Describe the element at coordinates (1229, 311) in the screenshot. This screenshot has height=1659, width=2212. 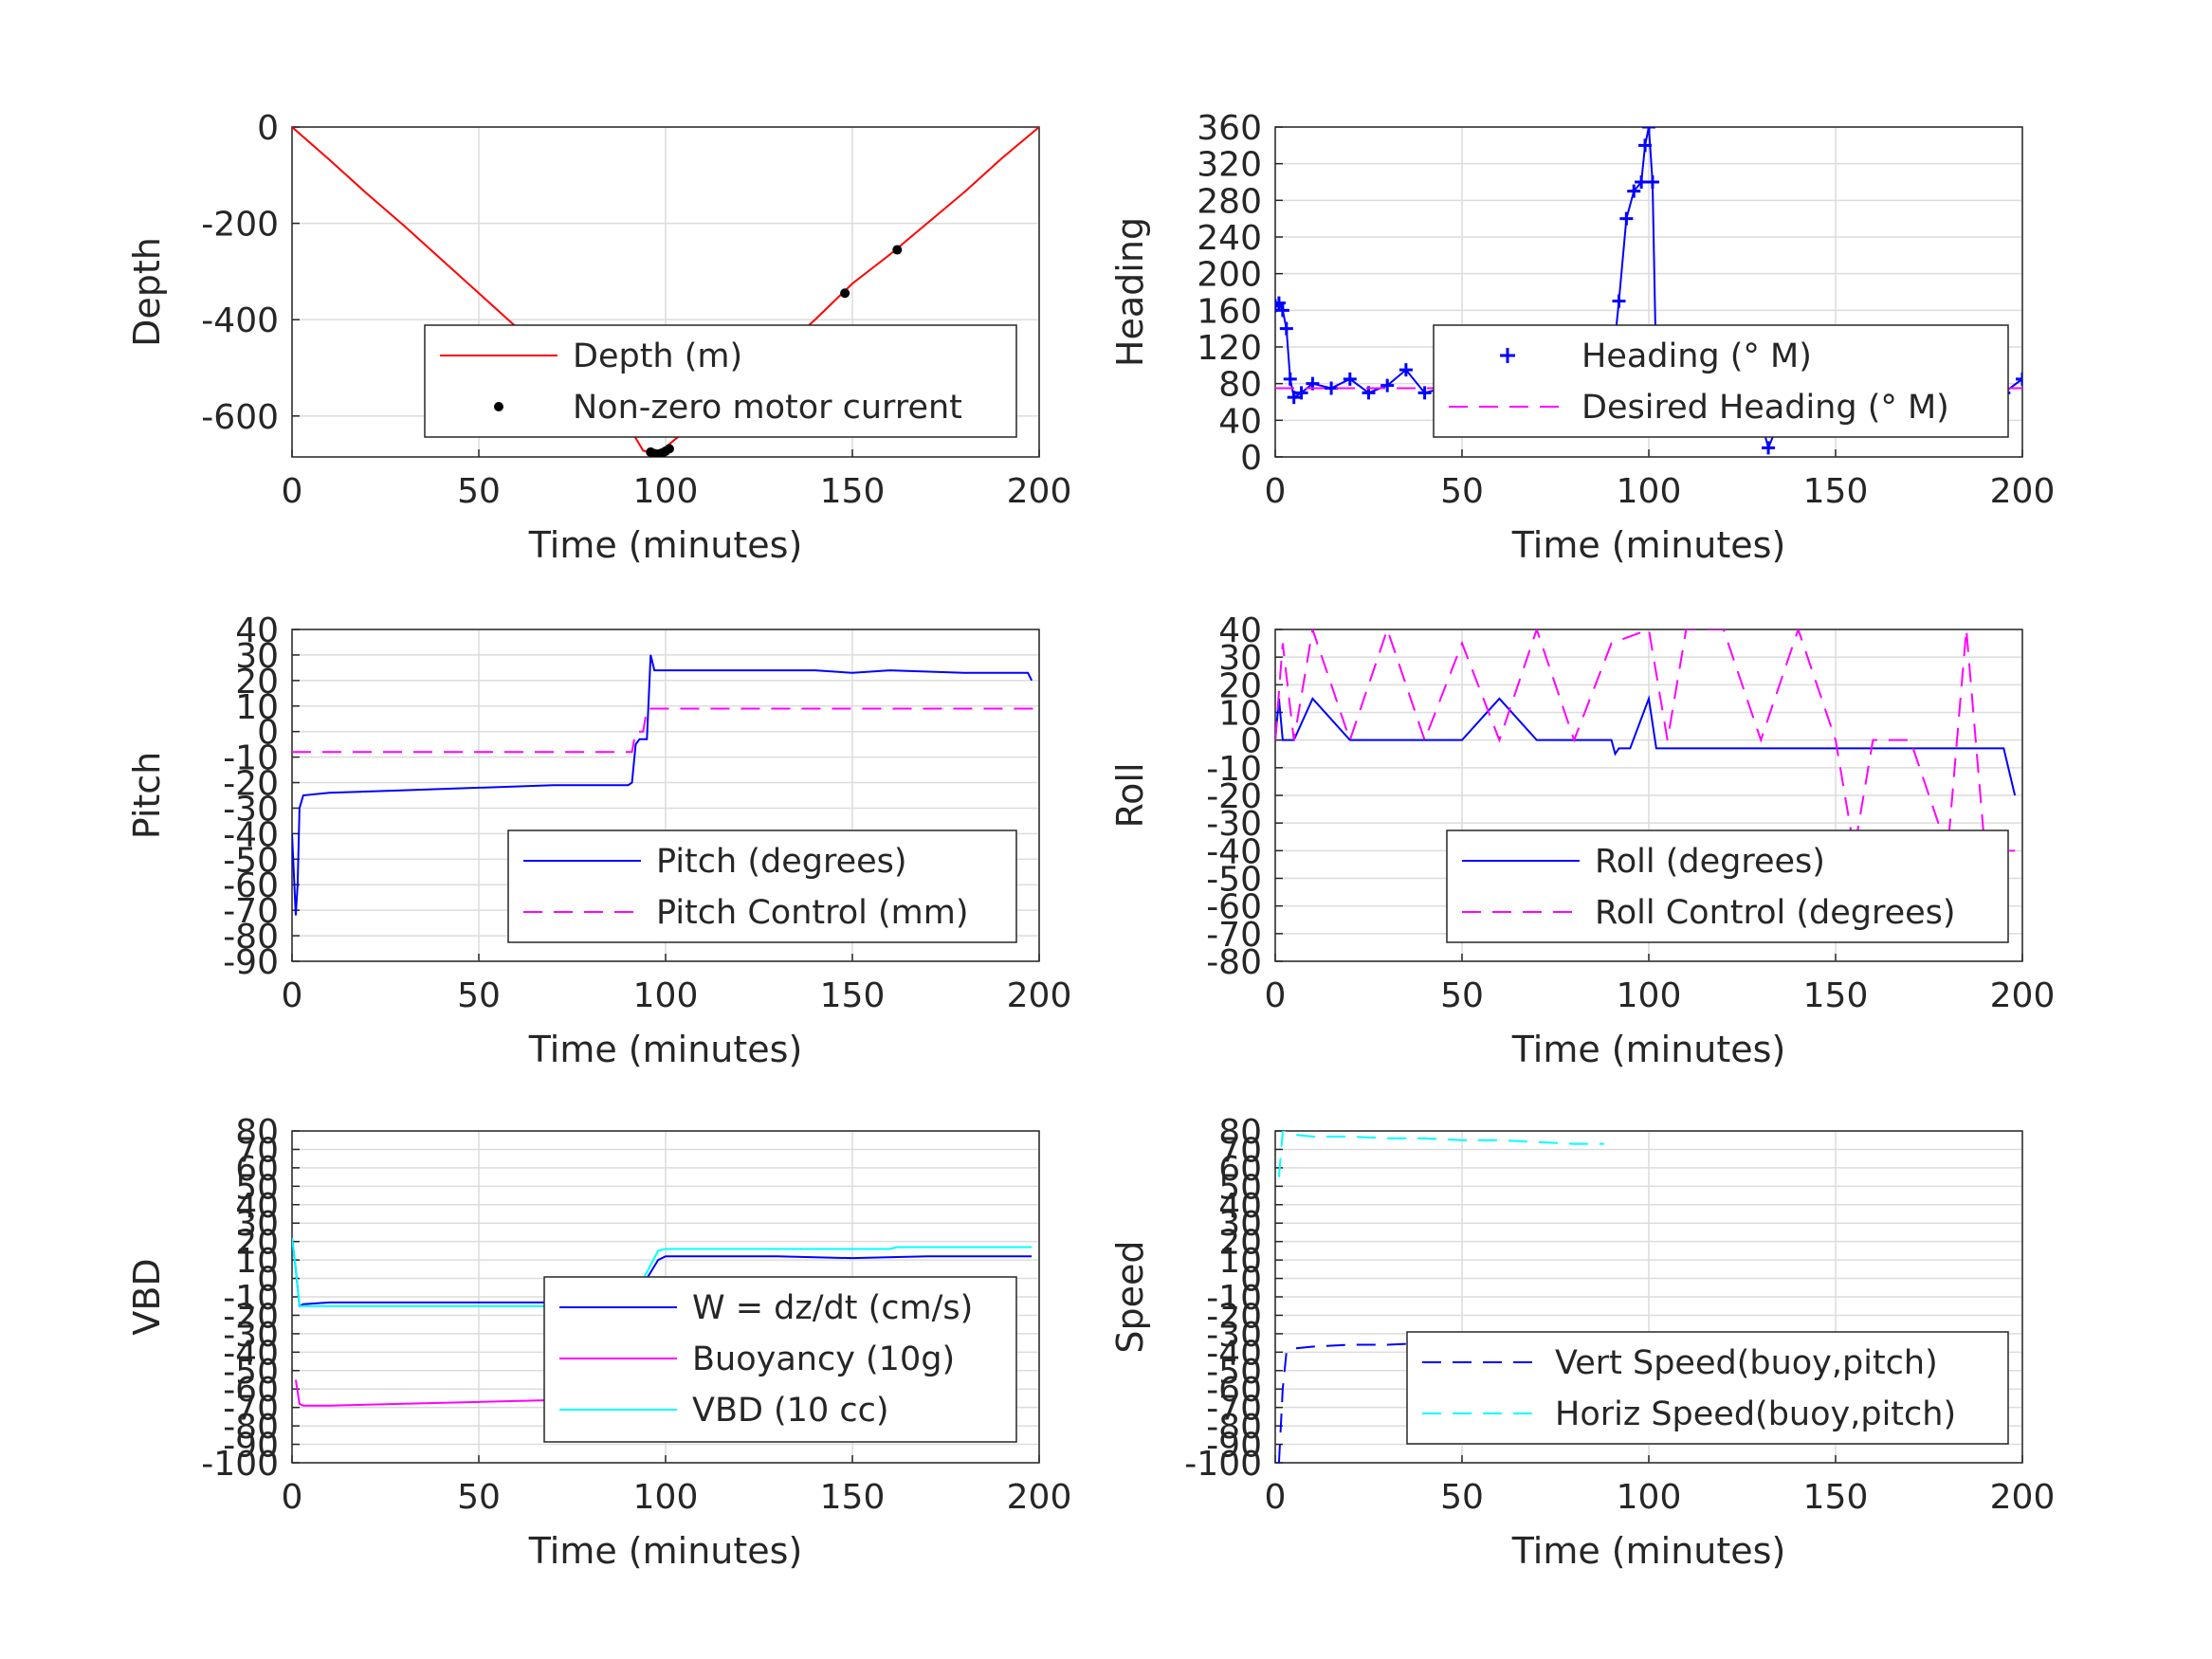
I see `y-tick-label: 160` at that location.